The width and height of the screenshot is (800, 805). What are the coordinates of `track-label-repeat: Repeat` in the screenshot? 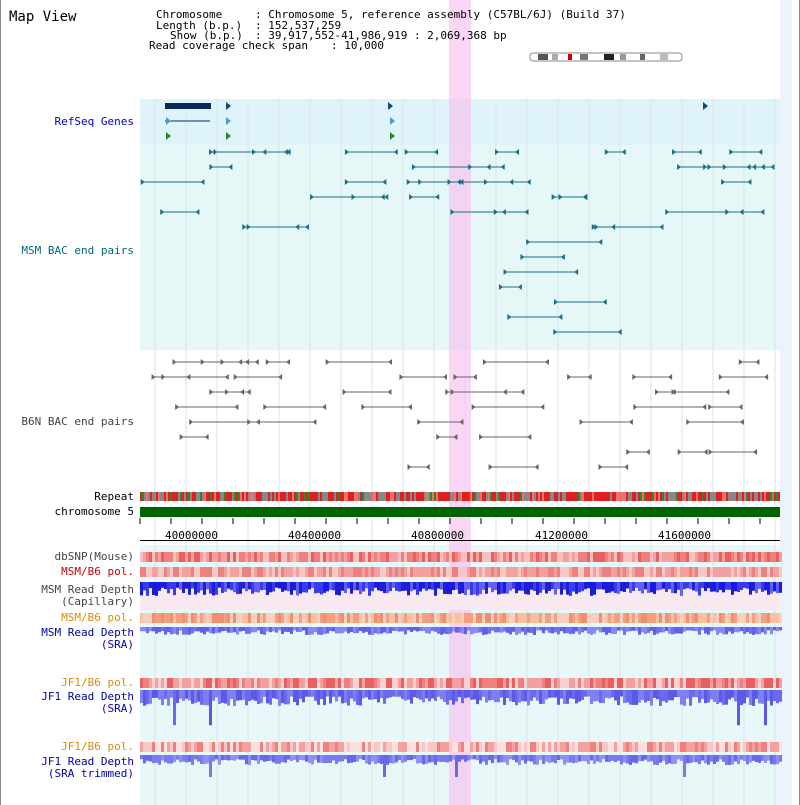 It's located at (114, 496).